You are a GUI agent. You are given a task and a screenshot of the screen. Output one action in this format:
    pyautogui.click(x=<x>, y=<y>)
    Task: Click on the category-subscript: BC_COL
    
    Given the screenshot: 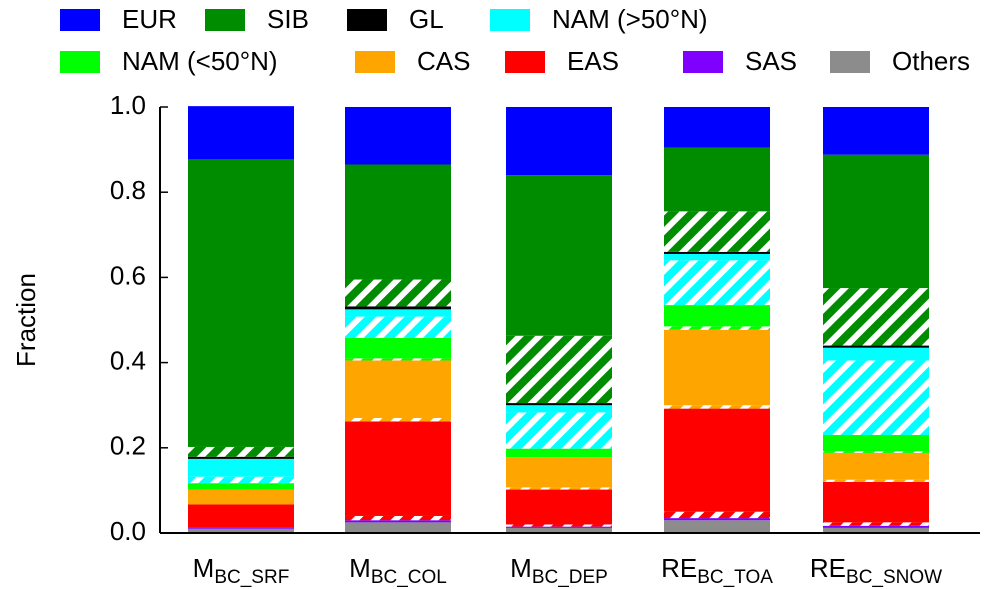 What is the action you would take?
    pyautogui.click(x=409, y=577)
    